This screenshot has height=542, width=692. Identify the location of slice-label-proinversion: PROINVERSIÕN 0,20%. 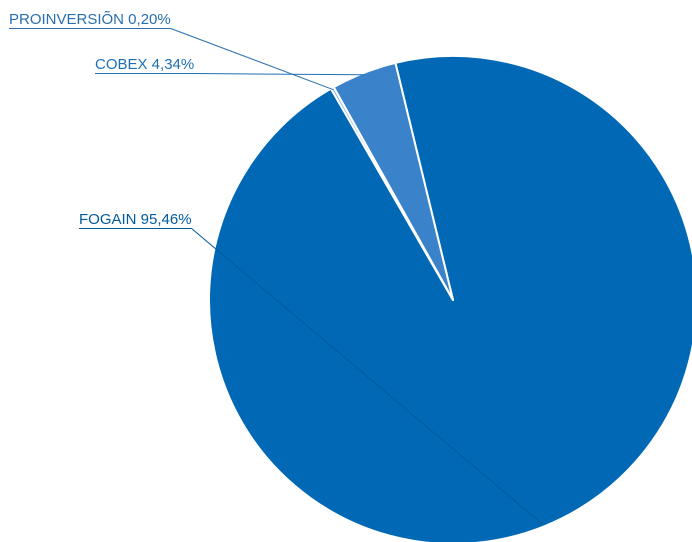
(90, 19).